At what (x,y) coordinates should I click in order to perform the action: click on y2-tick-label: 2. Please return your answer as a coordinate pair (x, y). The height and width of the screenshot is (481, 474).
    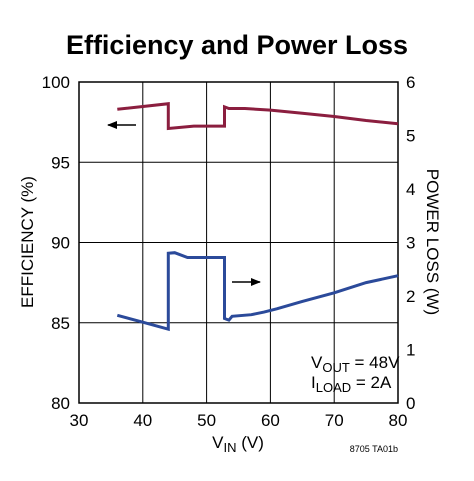
    Looking at the image, I should click on (410, 296).